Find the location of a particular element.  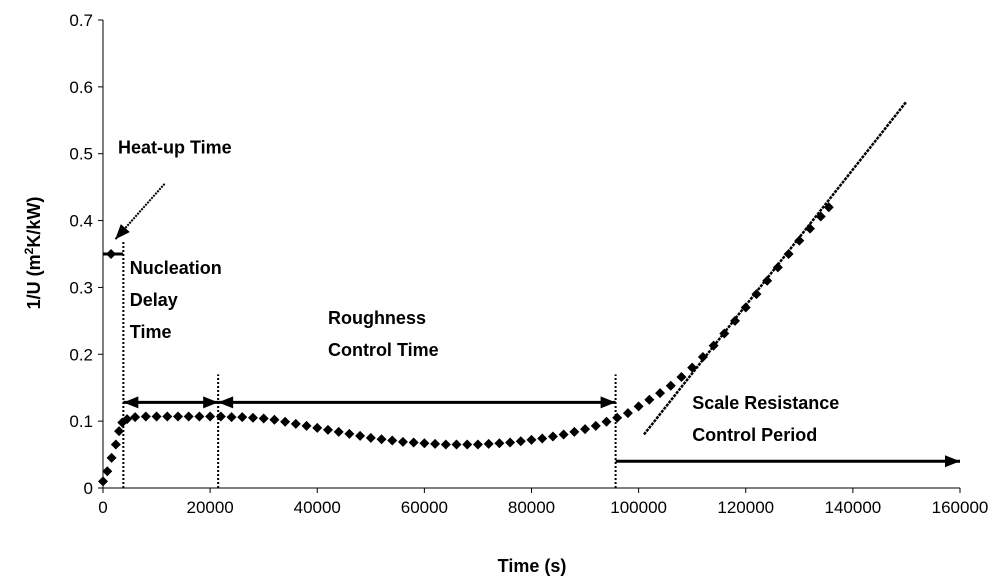

annotation-scale: Control Period is located at coordinates (754, 435).